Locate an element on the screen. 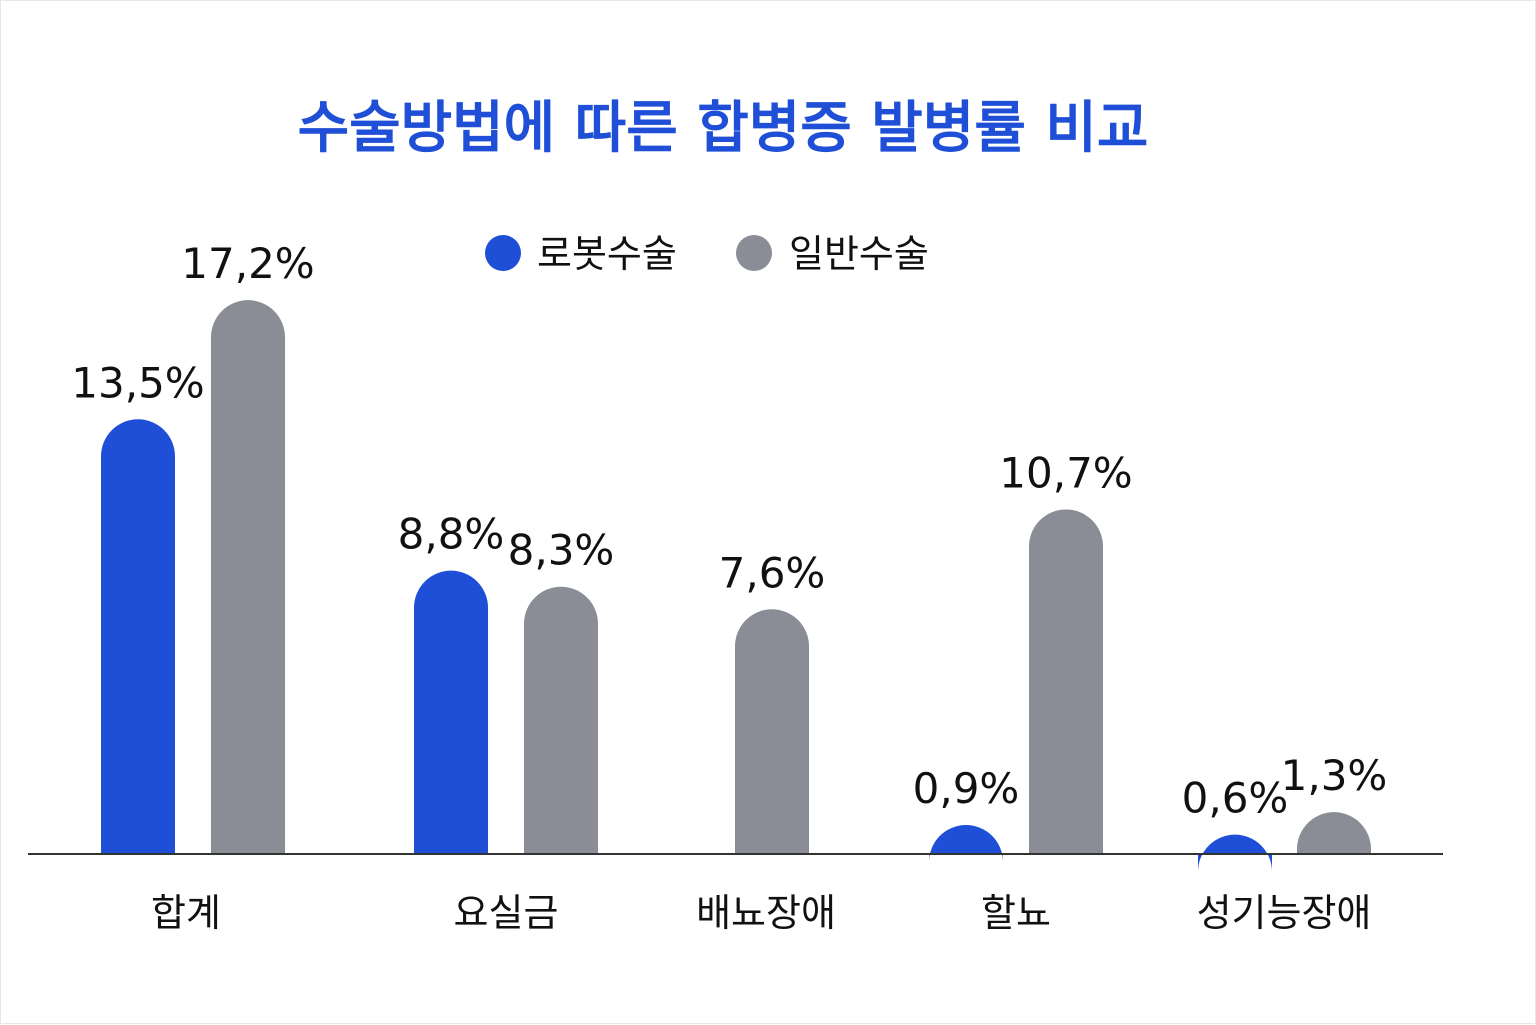 The height and width of the screenshot is (1025, 1536). category-label-1: 요실금 is located at coordinates (506, 913).